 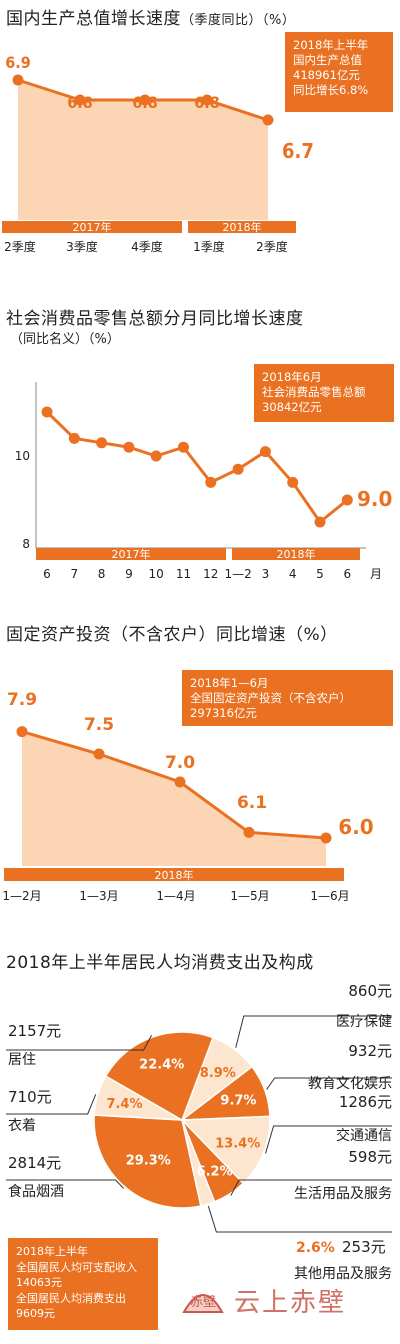 I want to click on gdp-category-label: 3季度, so click(x=82, y=246).